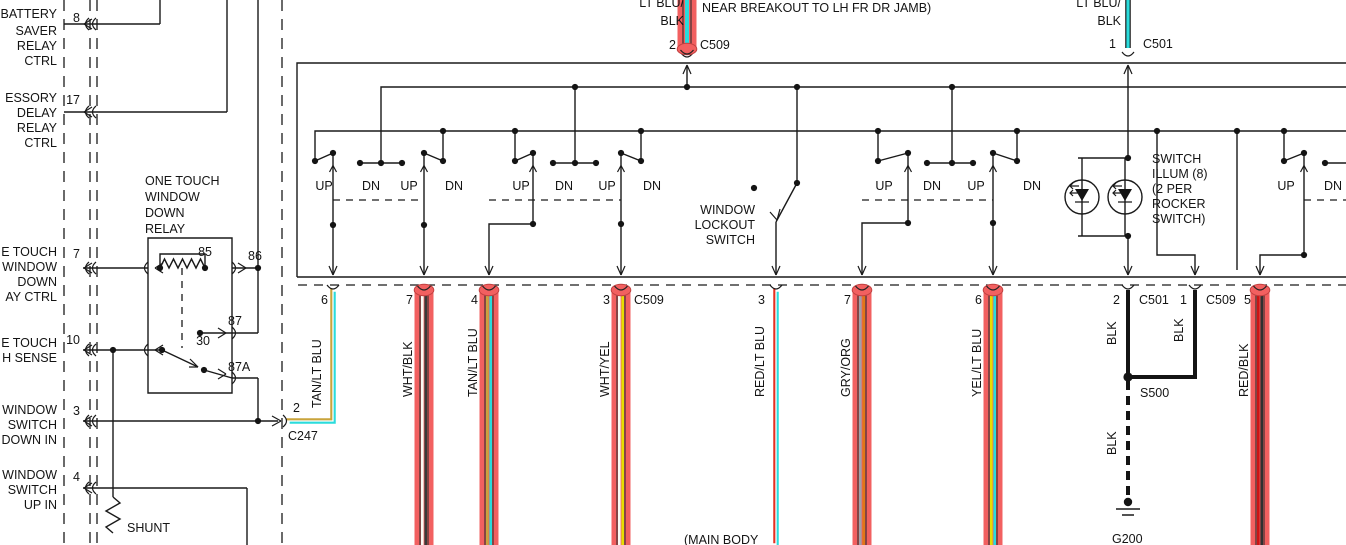  Describe the element at coordinates (1112, 44) in the screenshot. I see `top-pin-1: 1` at that location.